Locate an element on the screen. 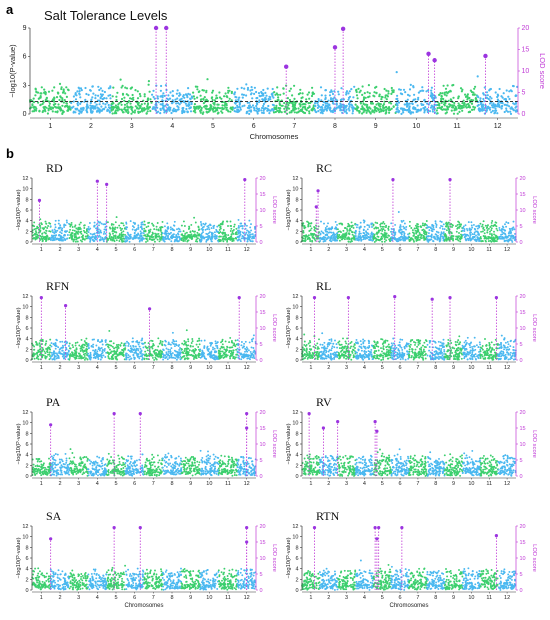 The image size is (550, 620). x-tick-label: 5 is located at coordinates (382, 250).